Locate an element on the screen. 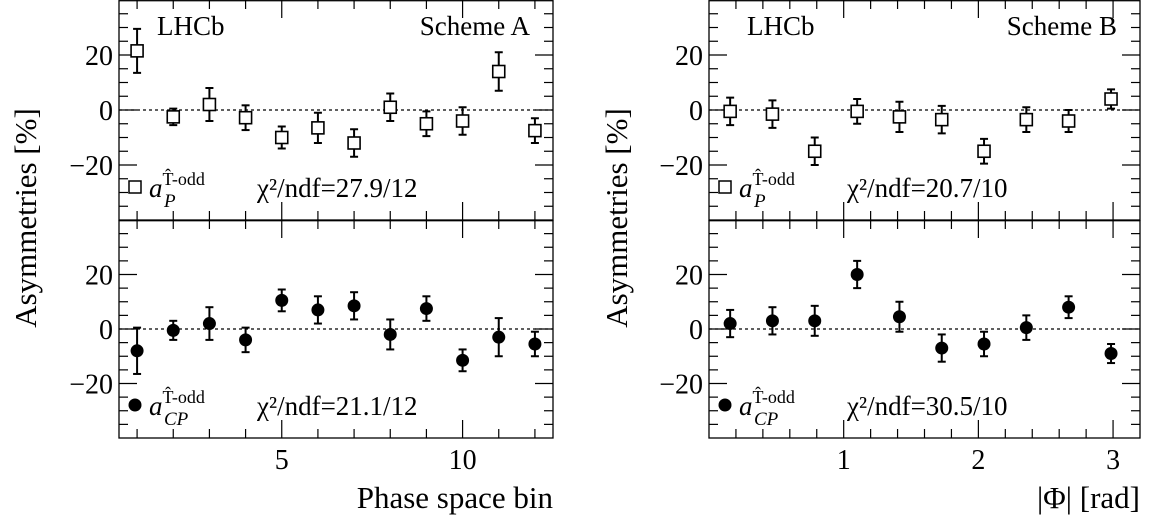 This screenshot has width=1152, height=521. x-tick-label: 3 is located at coordinates (1113, 460).